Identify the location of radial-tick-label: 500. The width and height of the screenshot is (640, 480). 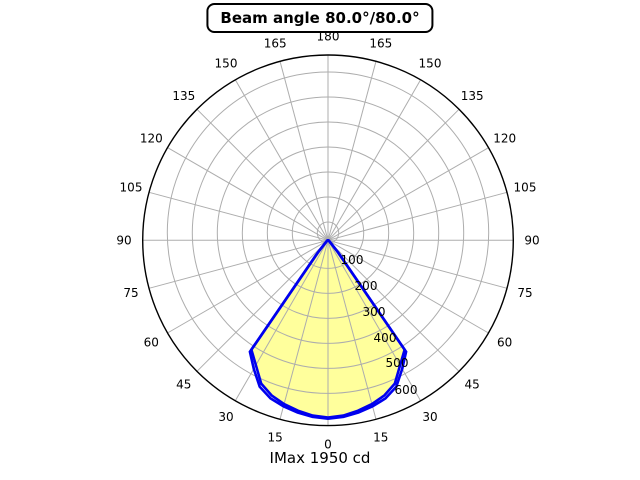
(397, 363).